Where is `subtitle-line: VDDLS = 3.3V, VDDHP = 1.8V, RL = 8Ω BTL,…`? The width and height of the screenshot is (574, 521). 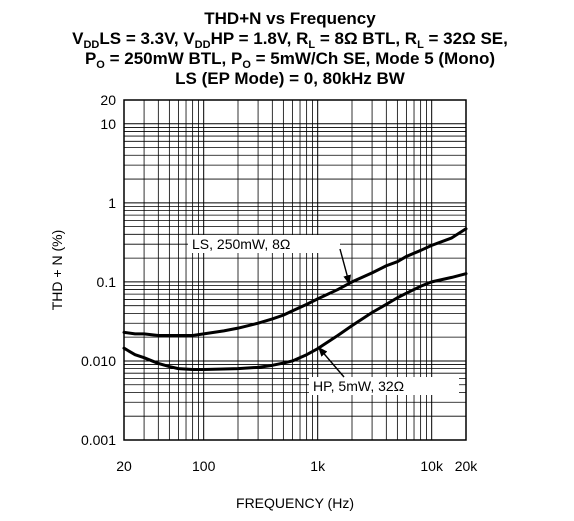
subtitle-line: VDDLS = 3.3V, VDDHP = 1.8V, RL = 8Ω BTL,… is located at coordinates (290, 40).